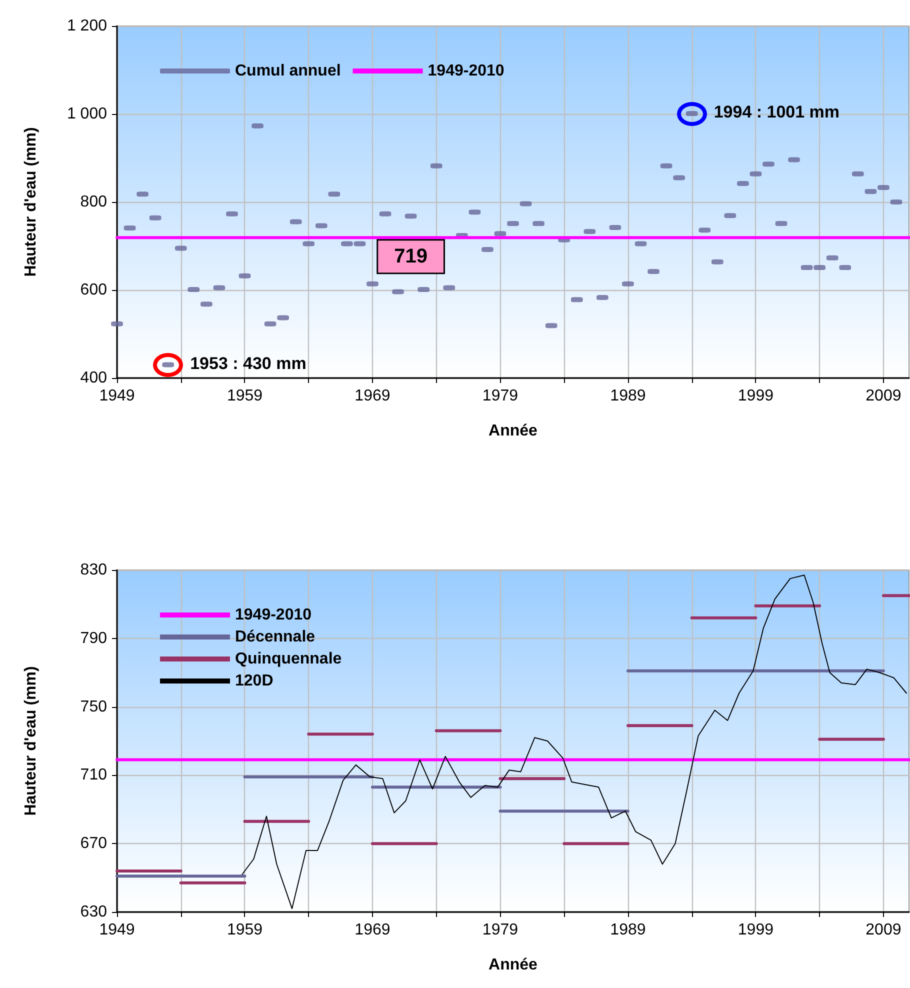 This screenshot has height=988, width=910. What do you see at coordinates (94, 843) in the screenshot?
I see `y-tick-label: 670` at bounding box center [94, 843].